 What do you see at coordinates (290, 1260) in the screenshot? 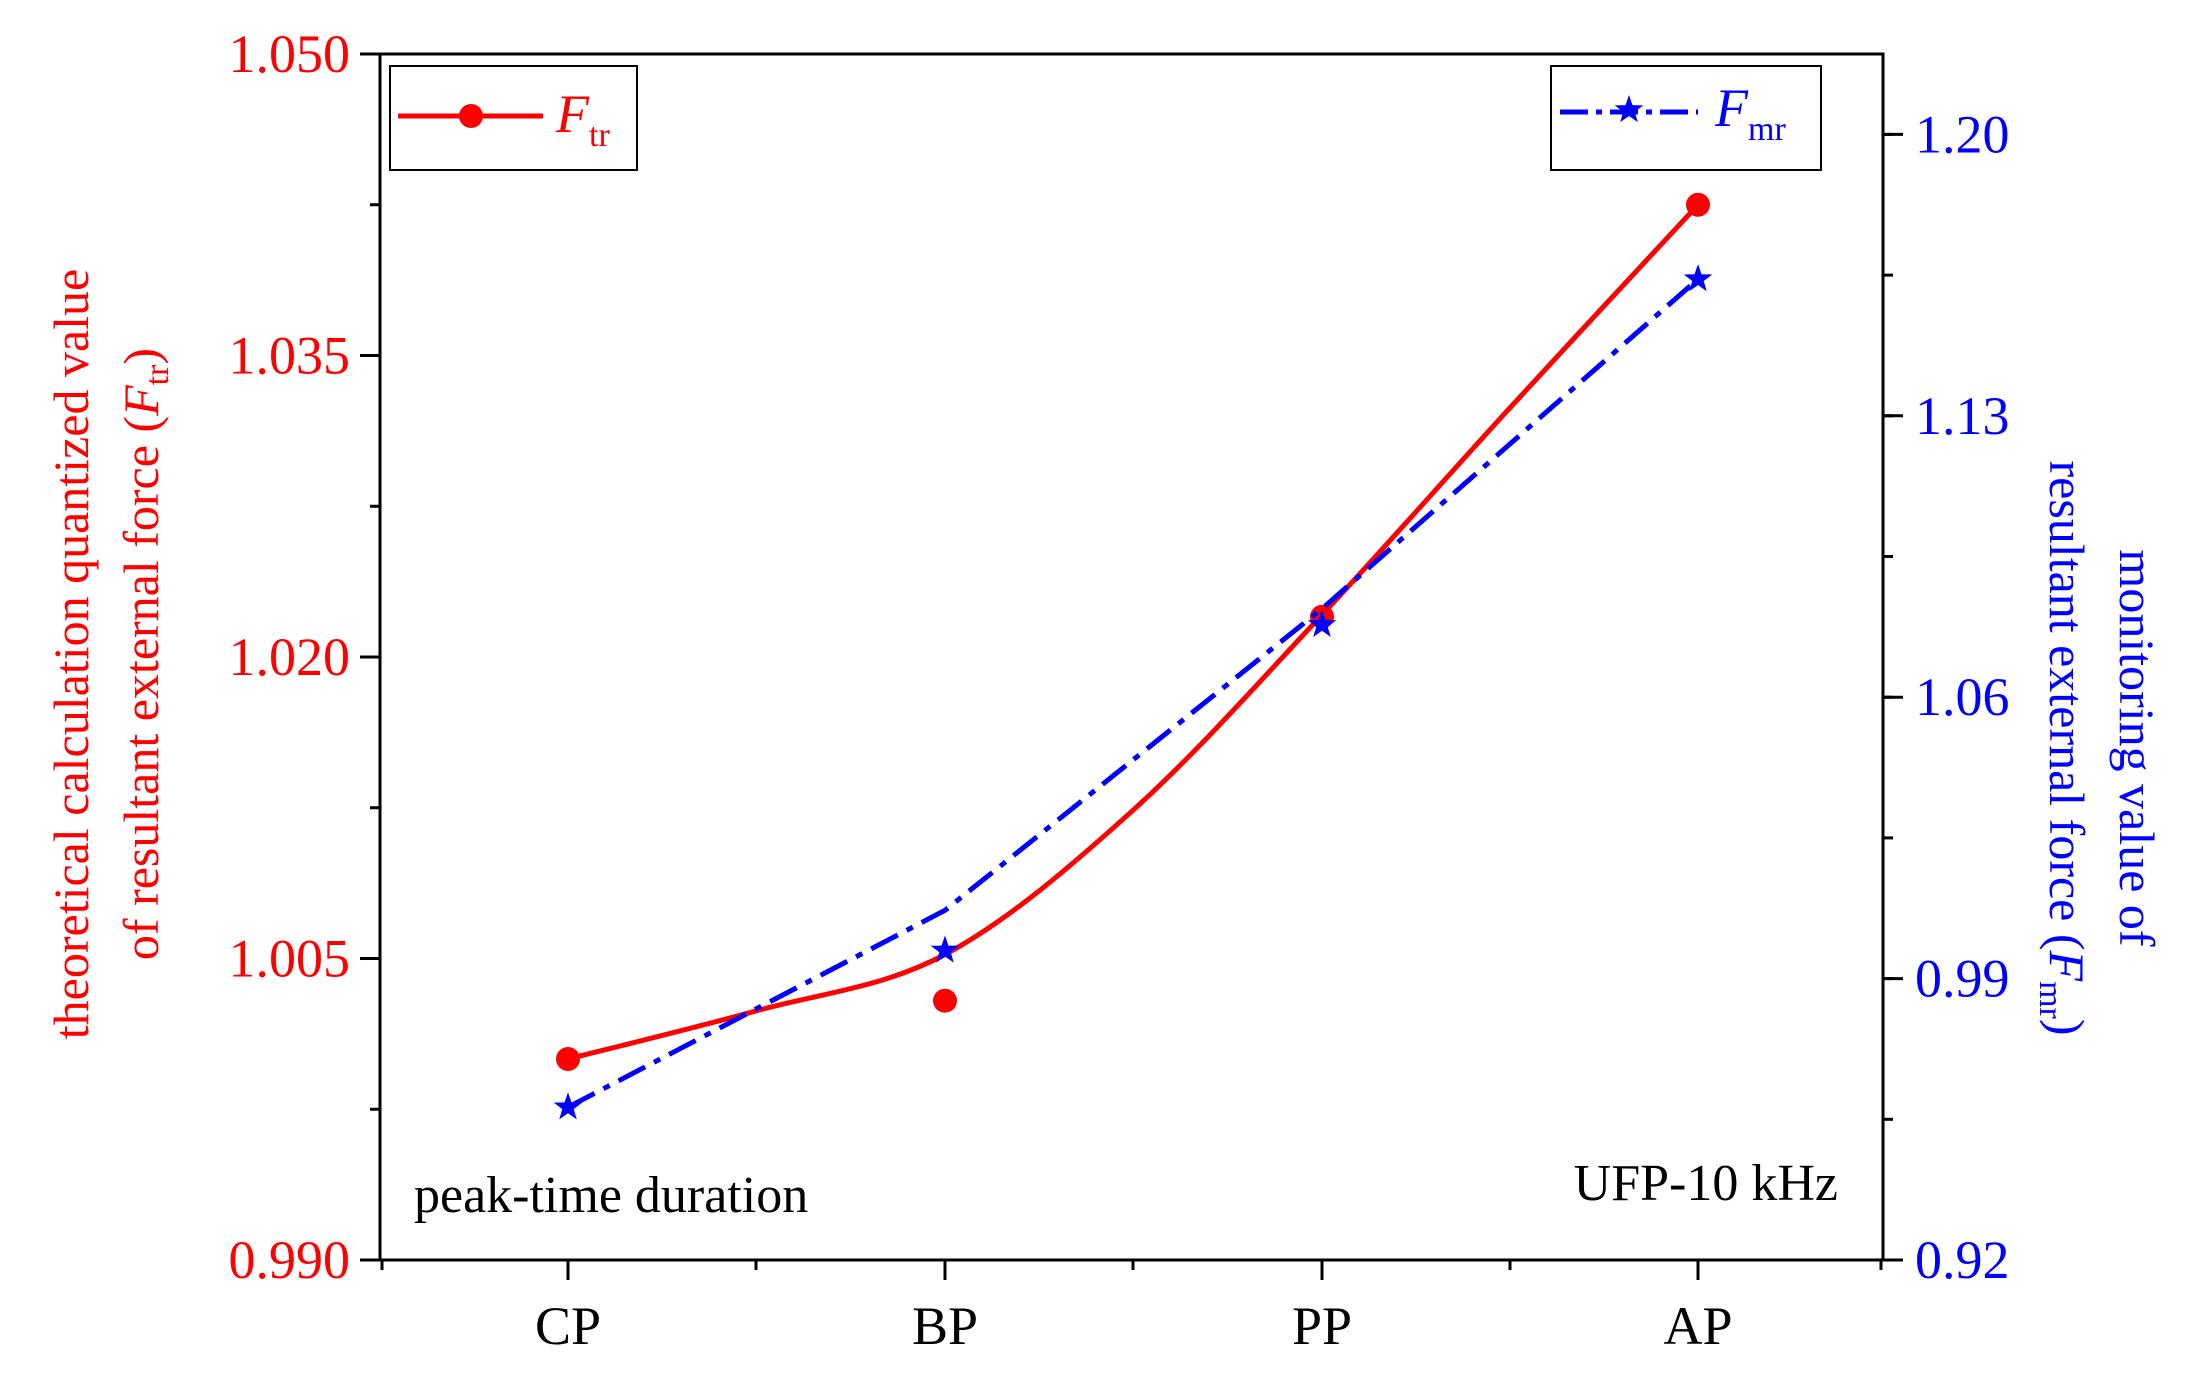
I see `left-axis-tick-label: 0.990` at bounding box center [290, 1260].